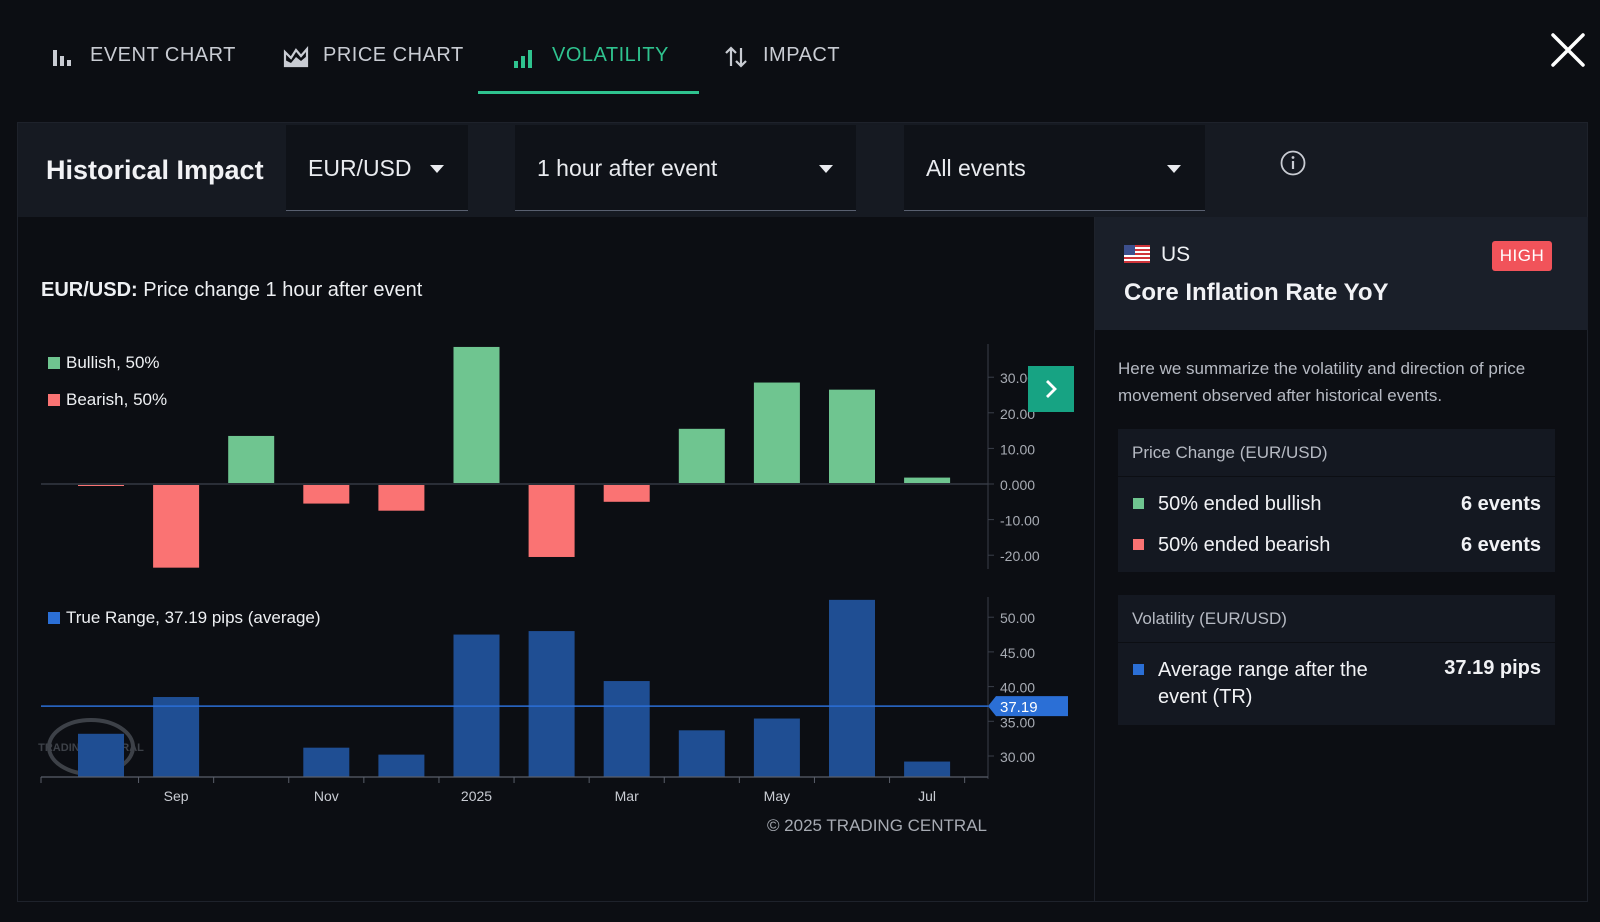 This screenshot has width=1600, height=922. What do you see at coordinates (54, 618) in the screenshot?
I see `legend-range-swatch` at bounding box center [54, 618].